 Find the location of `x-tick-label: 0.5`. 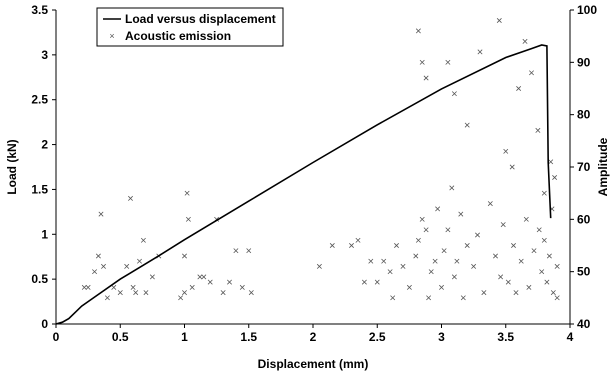

x-tick-label: 0.5 is located at coordinates (120, 337).